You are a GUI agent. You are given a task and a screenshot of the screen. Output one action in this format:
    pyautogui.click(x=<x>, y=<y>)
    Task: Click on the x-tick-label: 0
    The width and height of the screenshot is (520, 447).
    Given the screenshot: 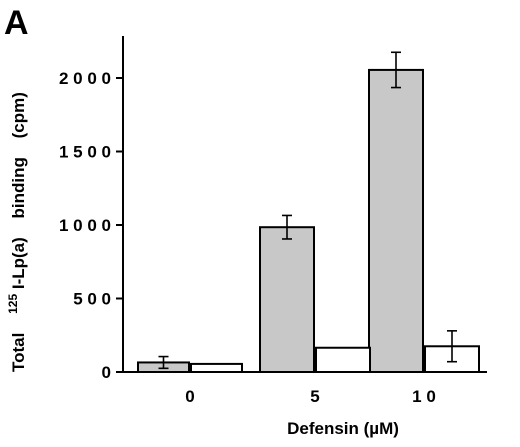 What is the action you would take?
    pyautogui.click(x=189, y=396)
    